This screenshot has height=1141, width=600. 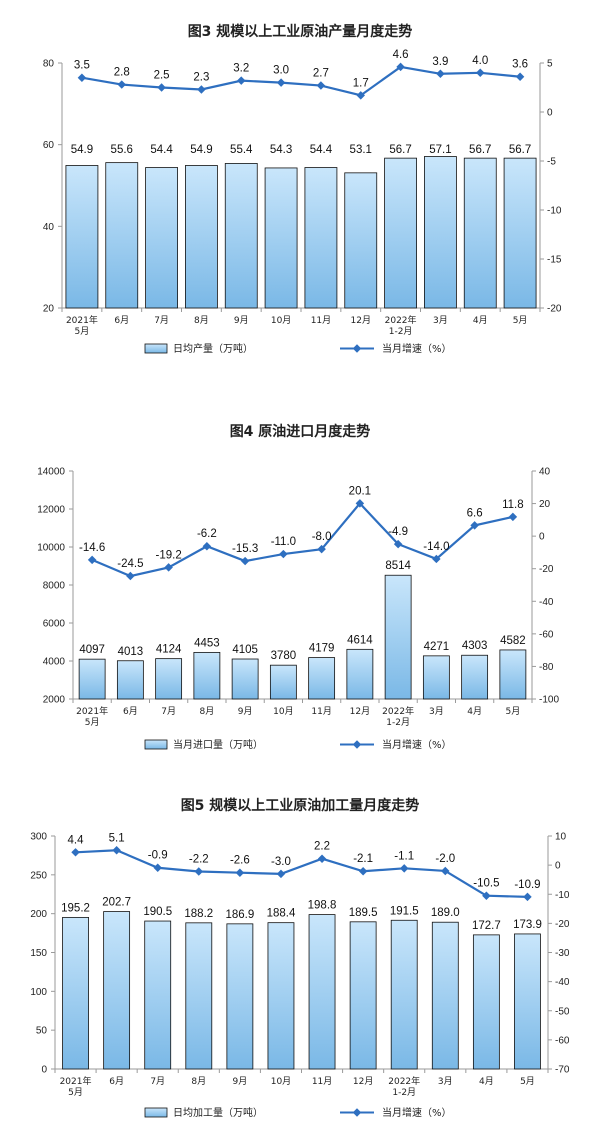 What do you see at coordinates (554, 260) in the screenshot?
I see `y-right-tick-label: -15` at bounding box center [554, 260].